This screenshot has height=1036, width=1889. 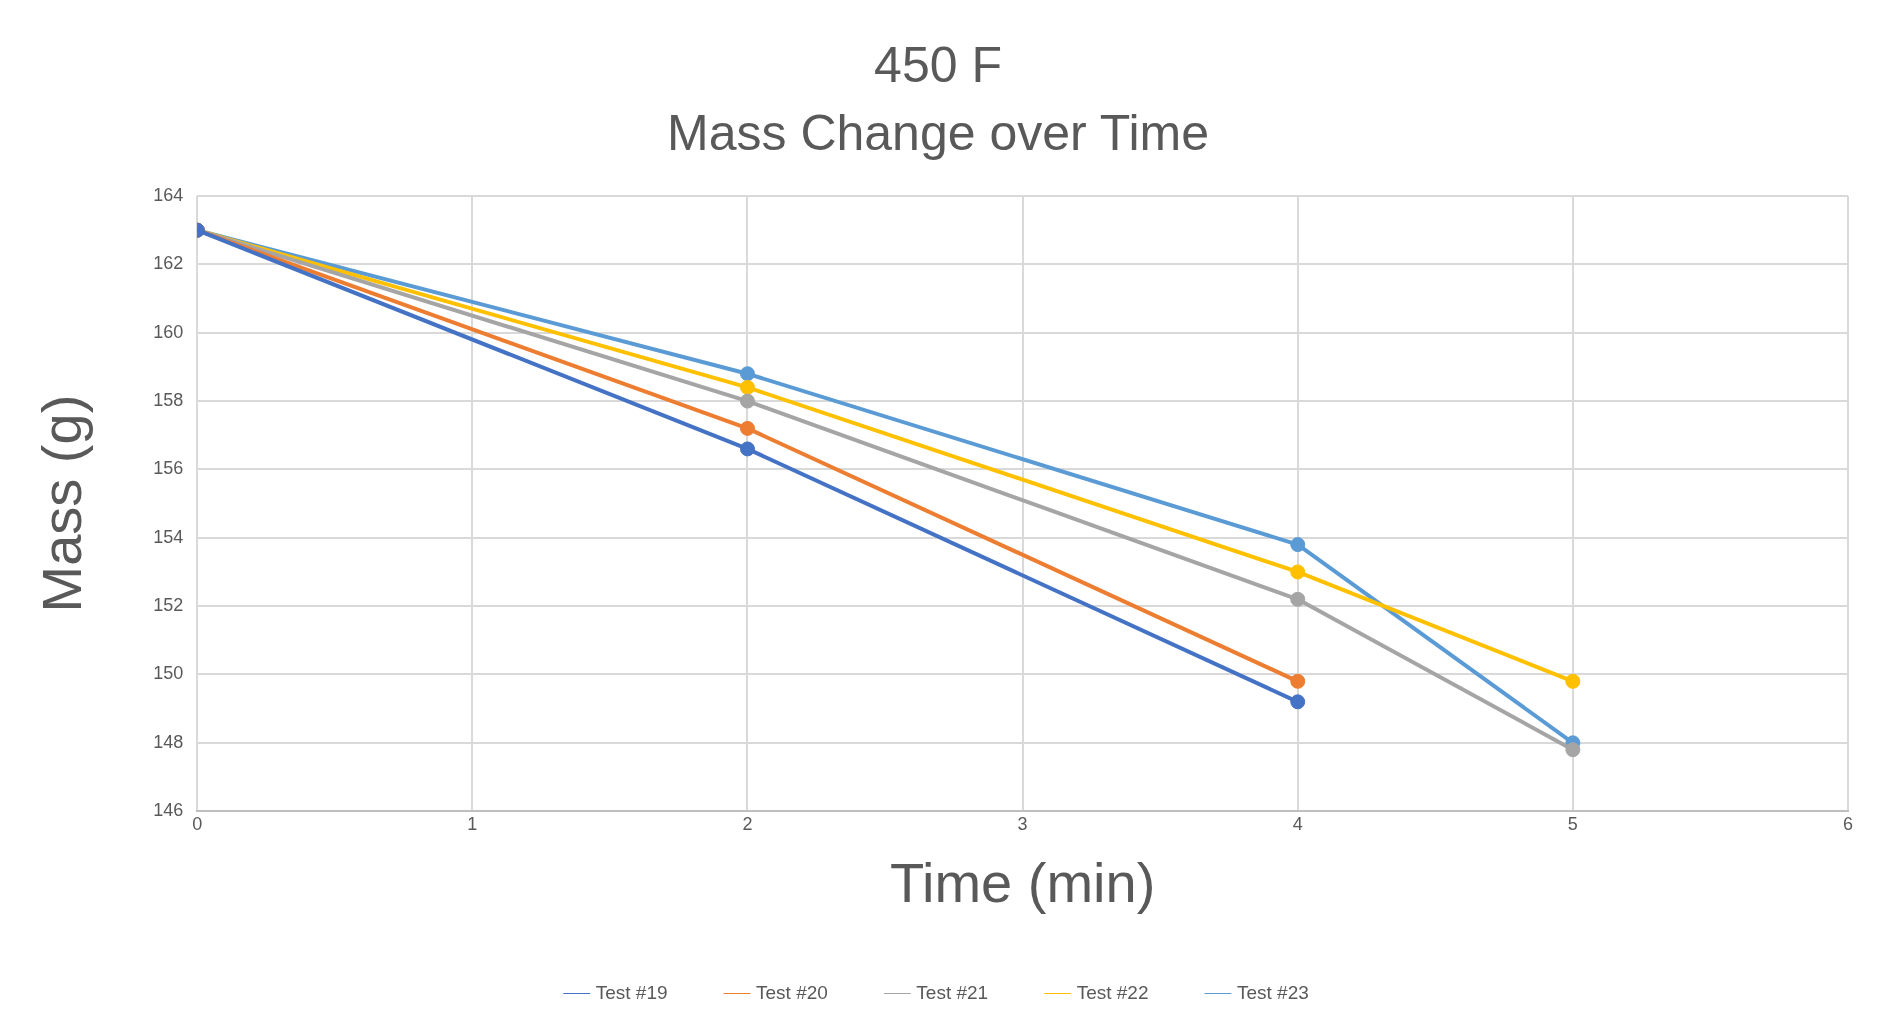 I want to click on y-tick-label: 152, so click(x=168, y=605).